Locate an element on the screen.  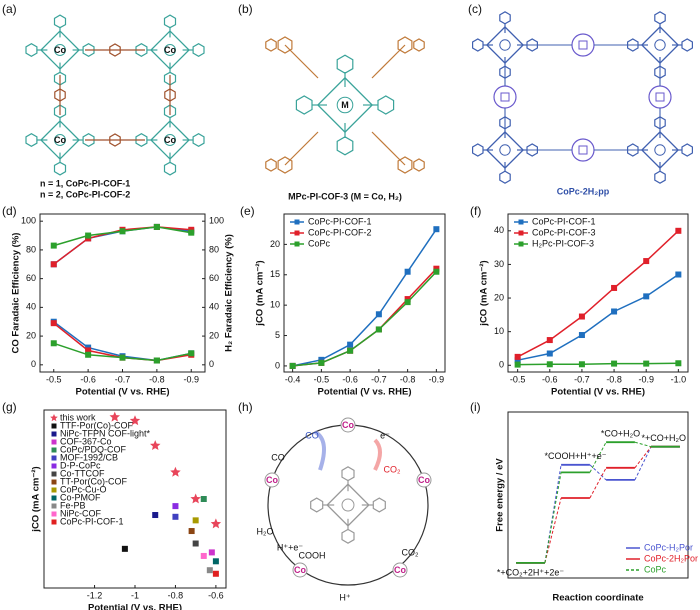
legend-label: CoPc-Cu-O is located at coordinates (83, 489).